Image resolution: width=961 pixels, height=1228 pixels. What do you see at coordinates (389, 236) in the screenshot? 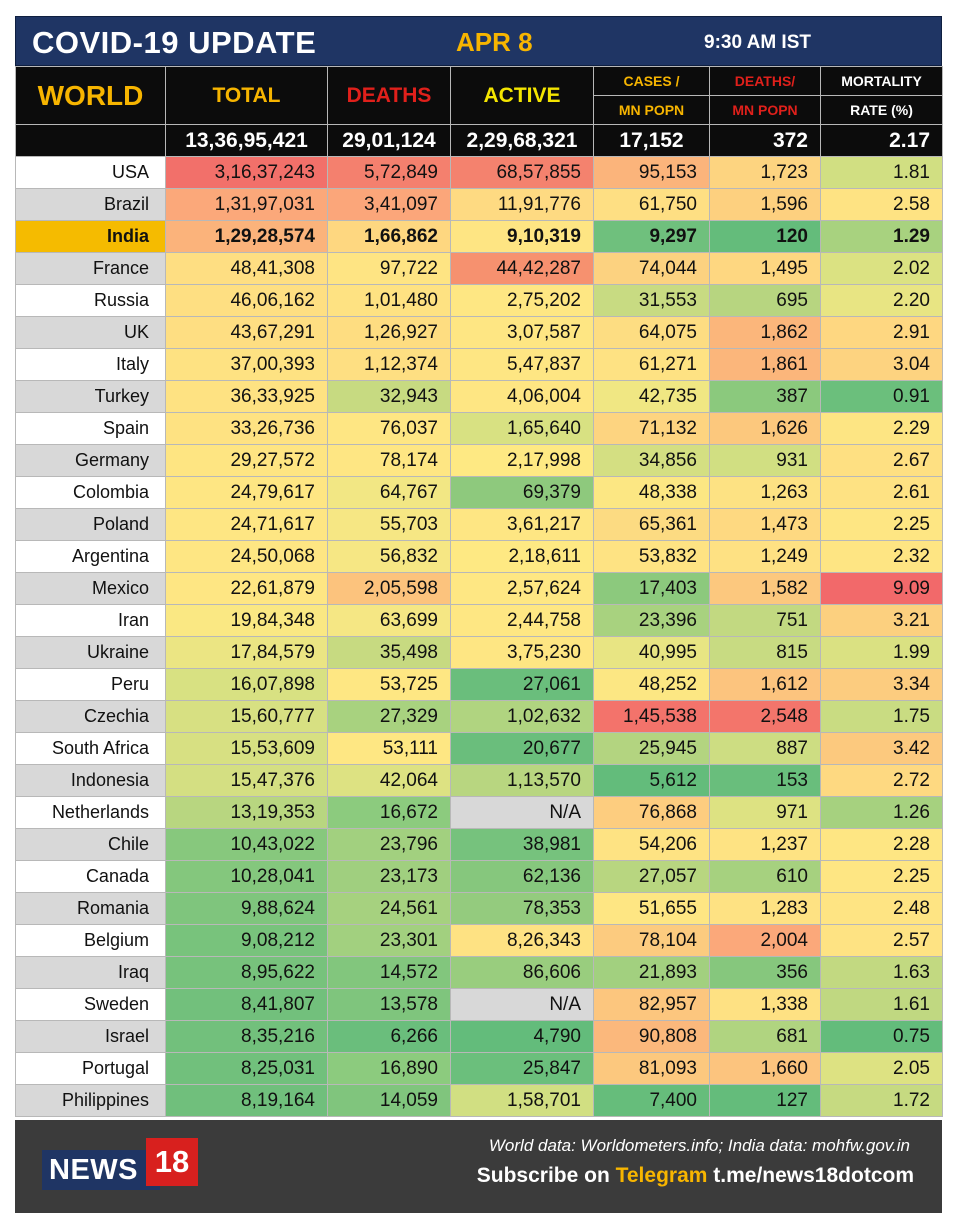
I see `cell-deaths: 1,66,862` at bounding box center [389, 236].